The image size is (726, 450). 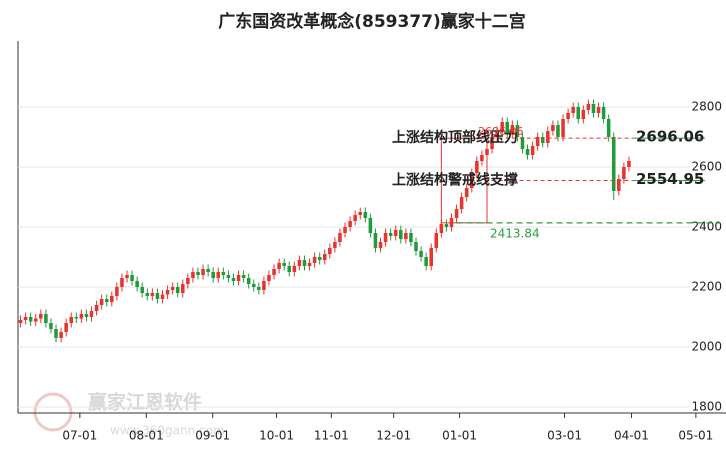 I want to click on x-tick-label: 05-01, so click(x=695, y=436).